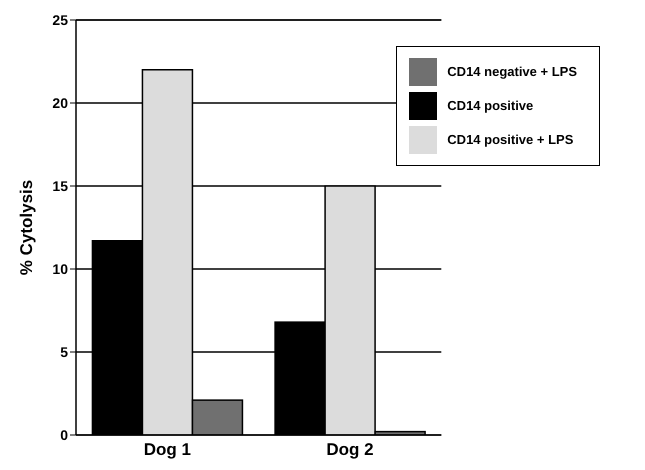  I want to click on y-tick-label: 15, so click(60, 186).